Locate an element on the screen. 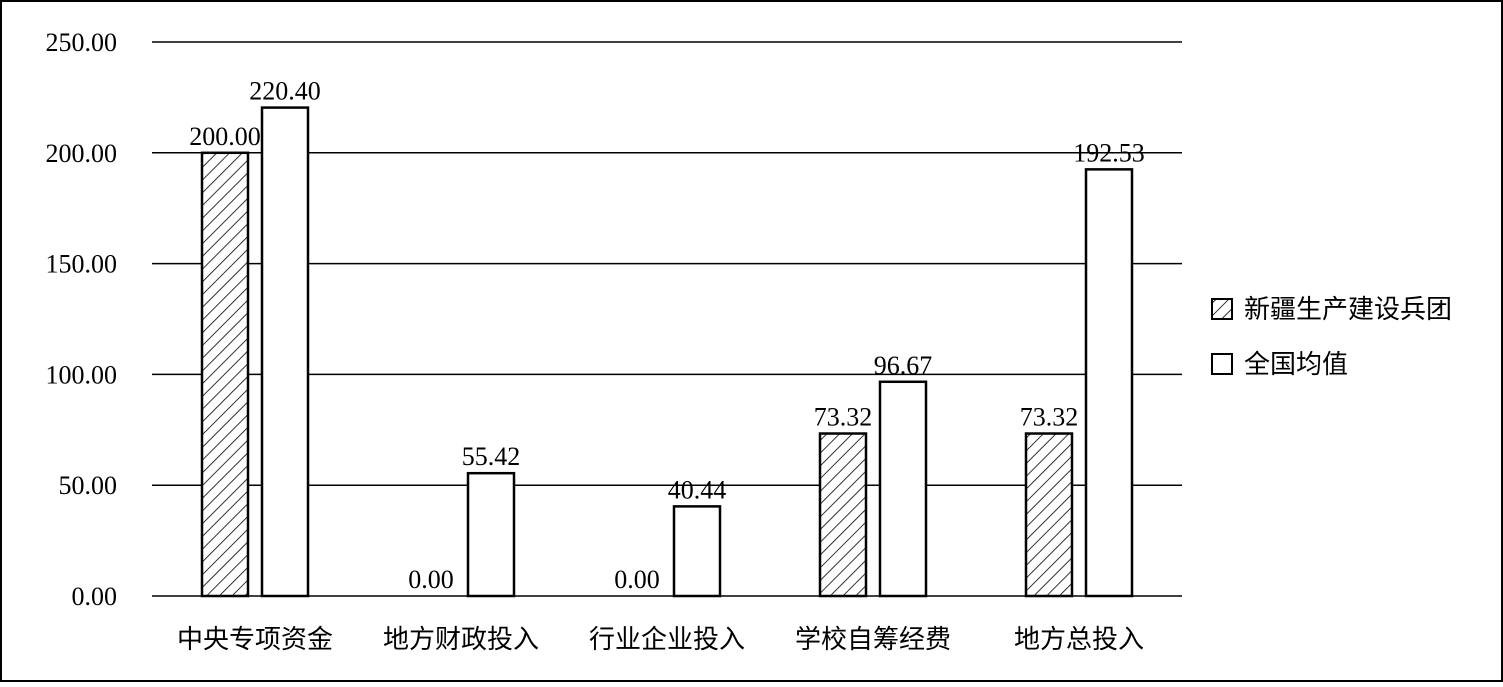 The height and width of the screenshot is (687, 1503). y-axis-ticks: 0.00 50.00 100.00 150.00 200.00 250.00 is located at coordinates (82, 319).